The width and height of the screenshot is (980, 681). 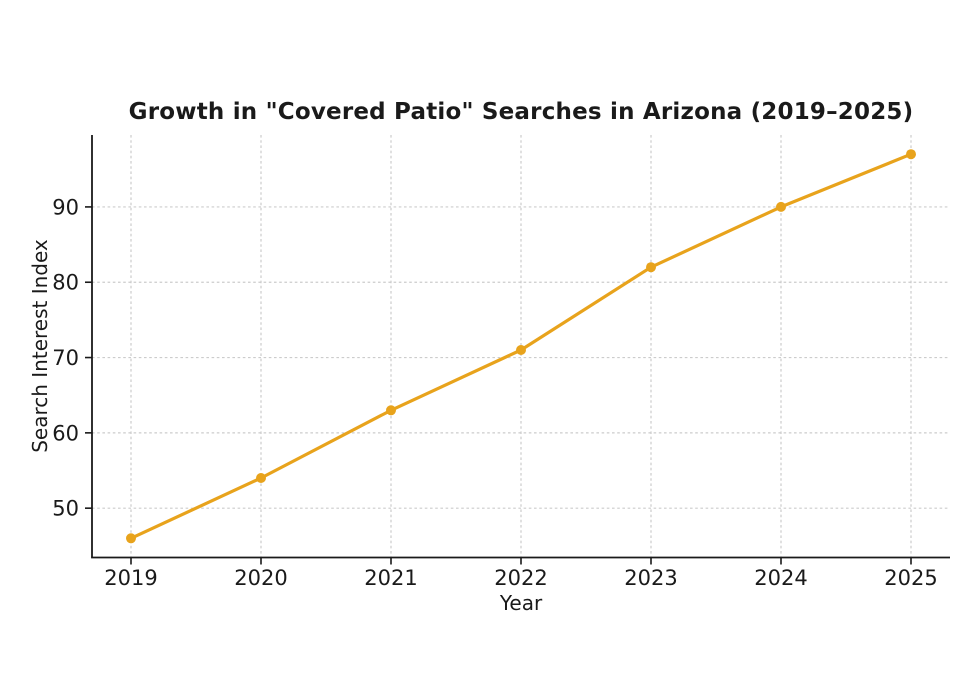 I want to click on y-tick-label: 50, so click(x=65, y=509).